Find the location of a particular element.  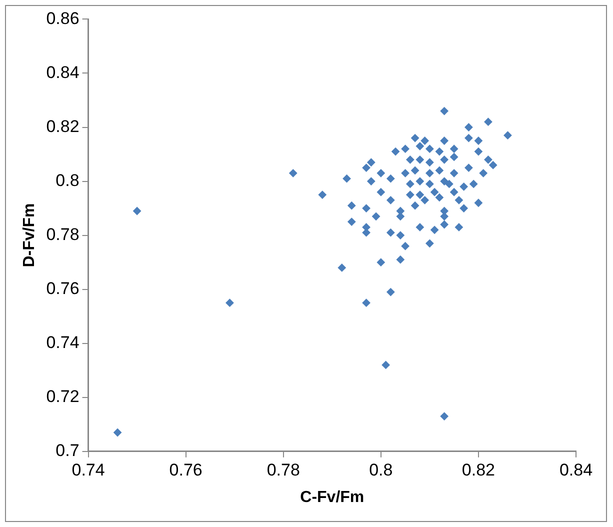

x-tick-label: 0.8 is located at coordinates (381, 470).